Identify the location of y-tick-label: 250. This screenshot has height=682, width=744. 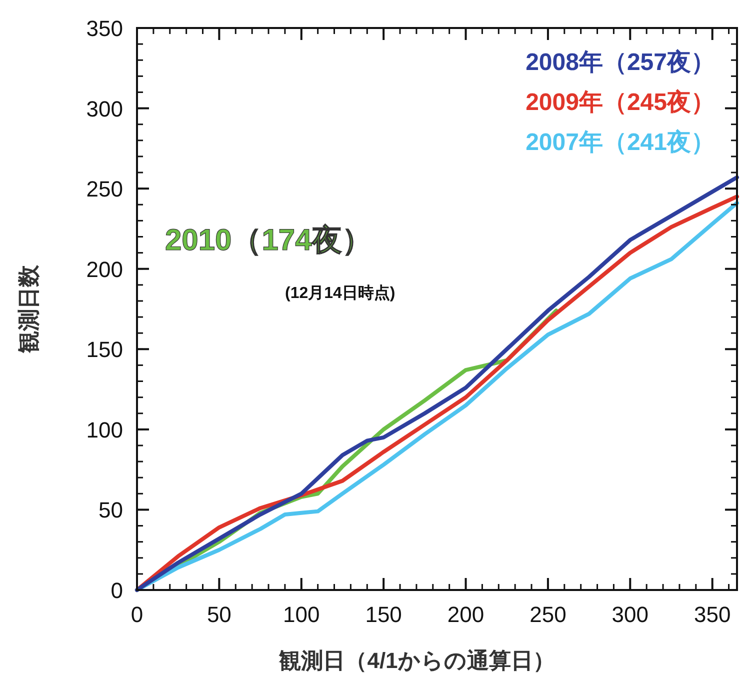
(104, 189).